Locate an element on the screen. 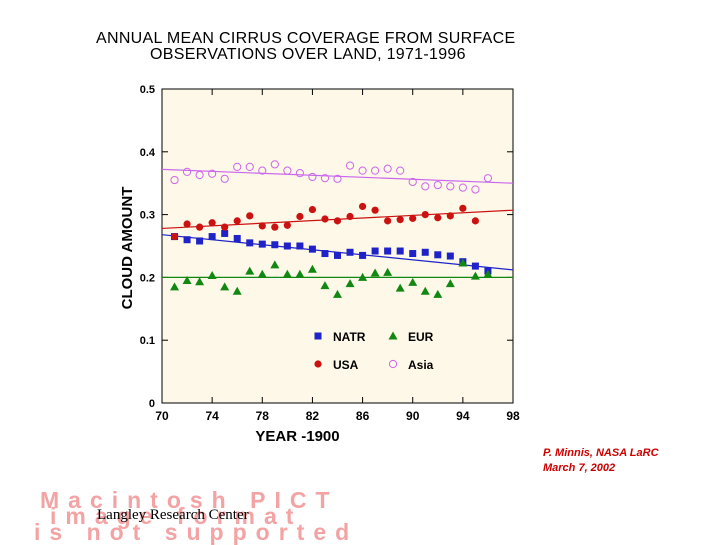 The height and width of the screenshot is (545, 720). y-tick-label: 0.3 is located at coordinates (147, 216).